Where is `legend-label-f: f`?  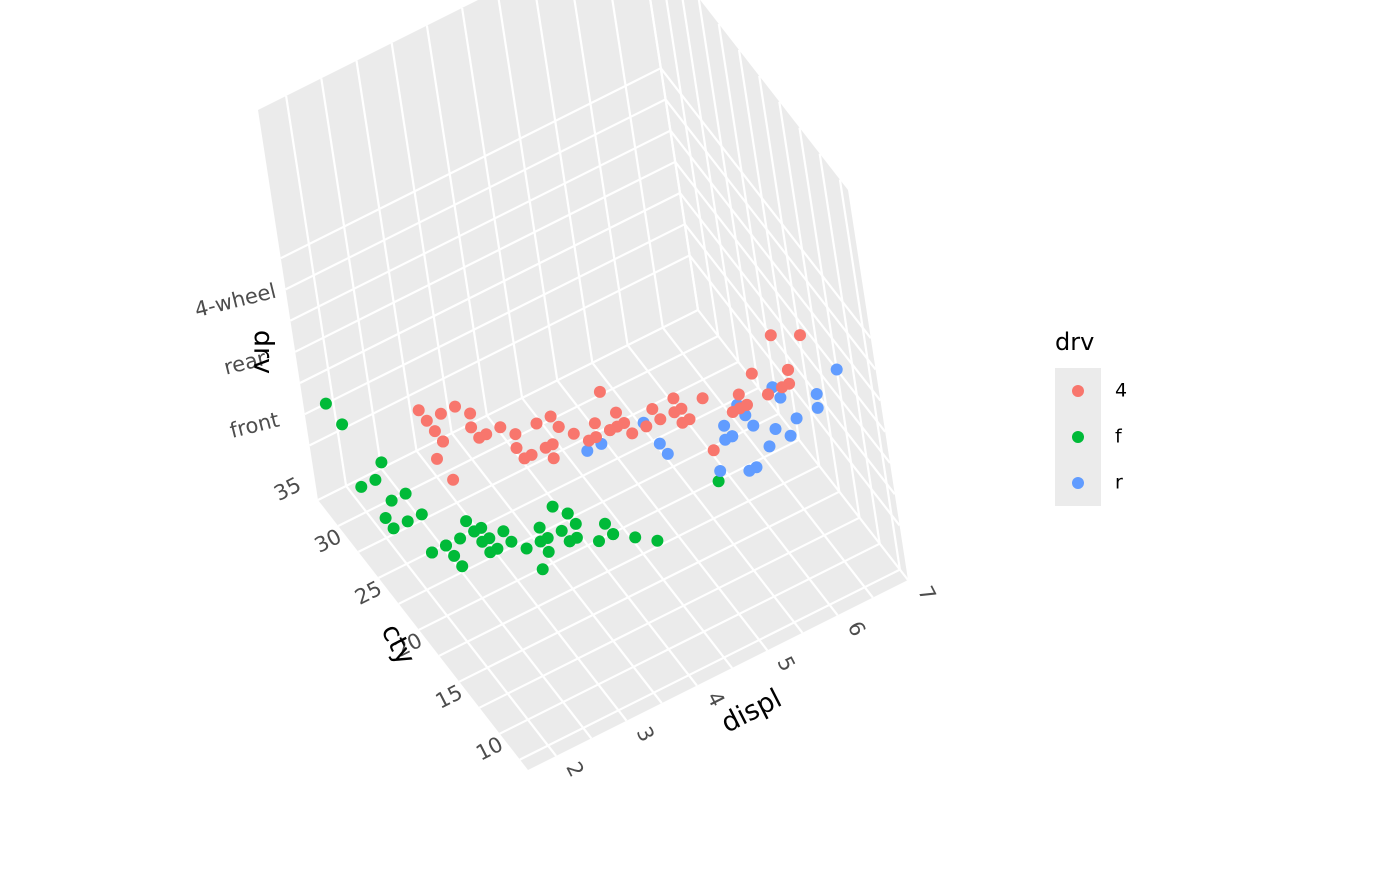
legend-label-f: f is located at coordinates (1119, 437).